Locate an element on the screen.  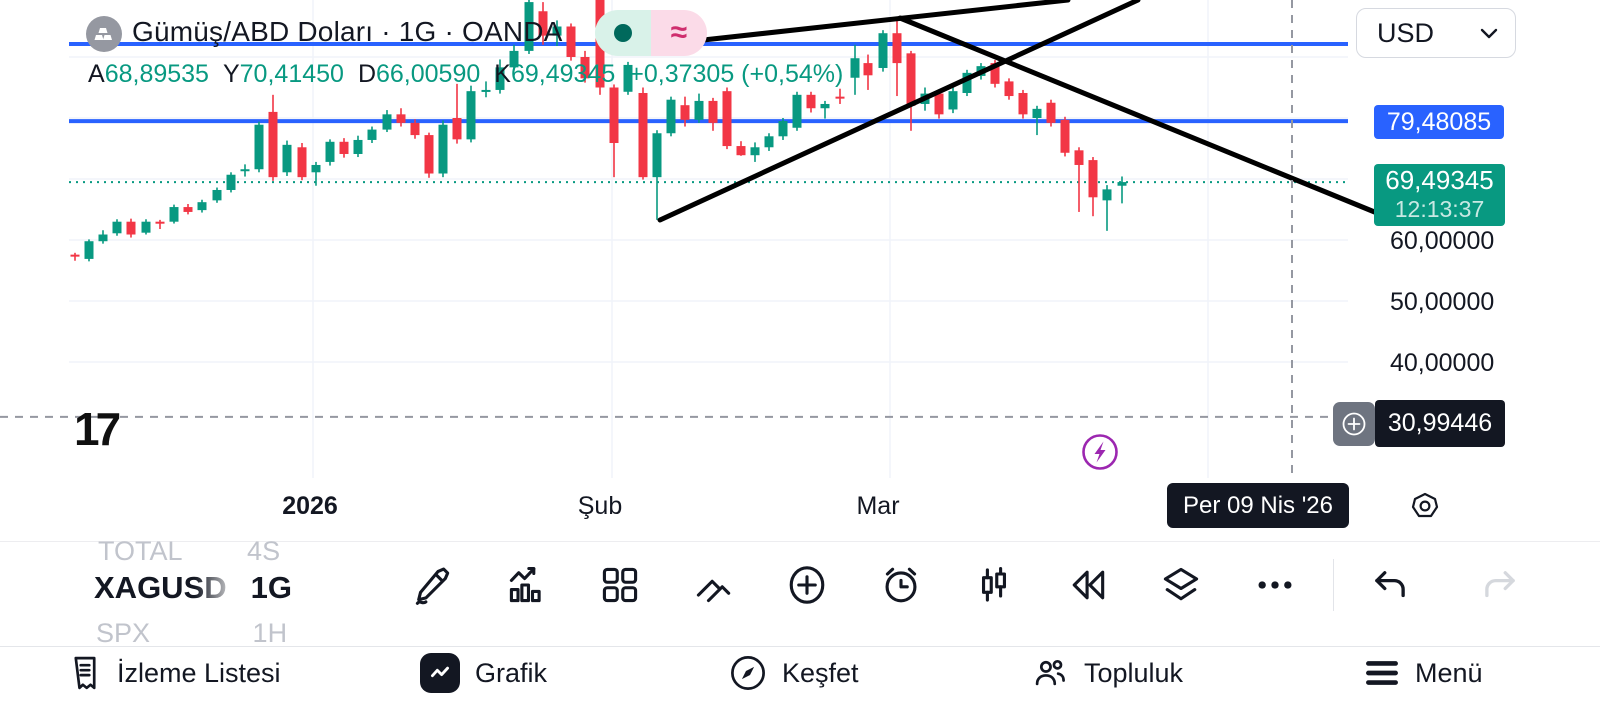
plus-circle-icon is located at coordinates (1354, 424).